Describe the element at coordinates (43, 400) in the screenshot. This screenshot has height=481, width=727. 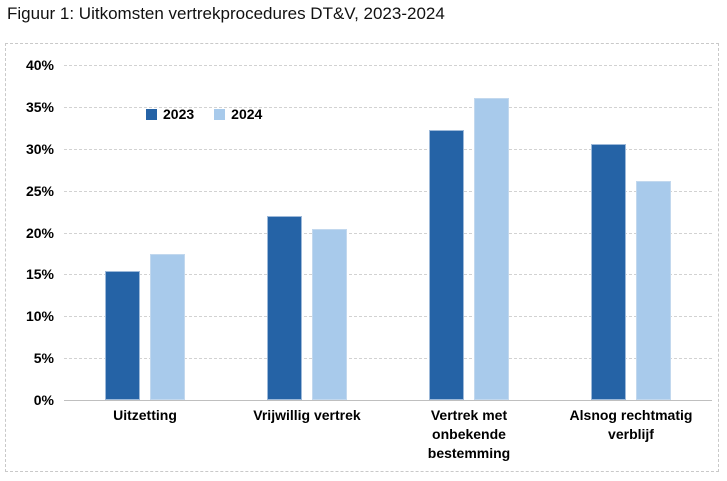
I see `y-axis-tick-label: 0%` at that location.